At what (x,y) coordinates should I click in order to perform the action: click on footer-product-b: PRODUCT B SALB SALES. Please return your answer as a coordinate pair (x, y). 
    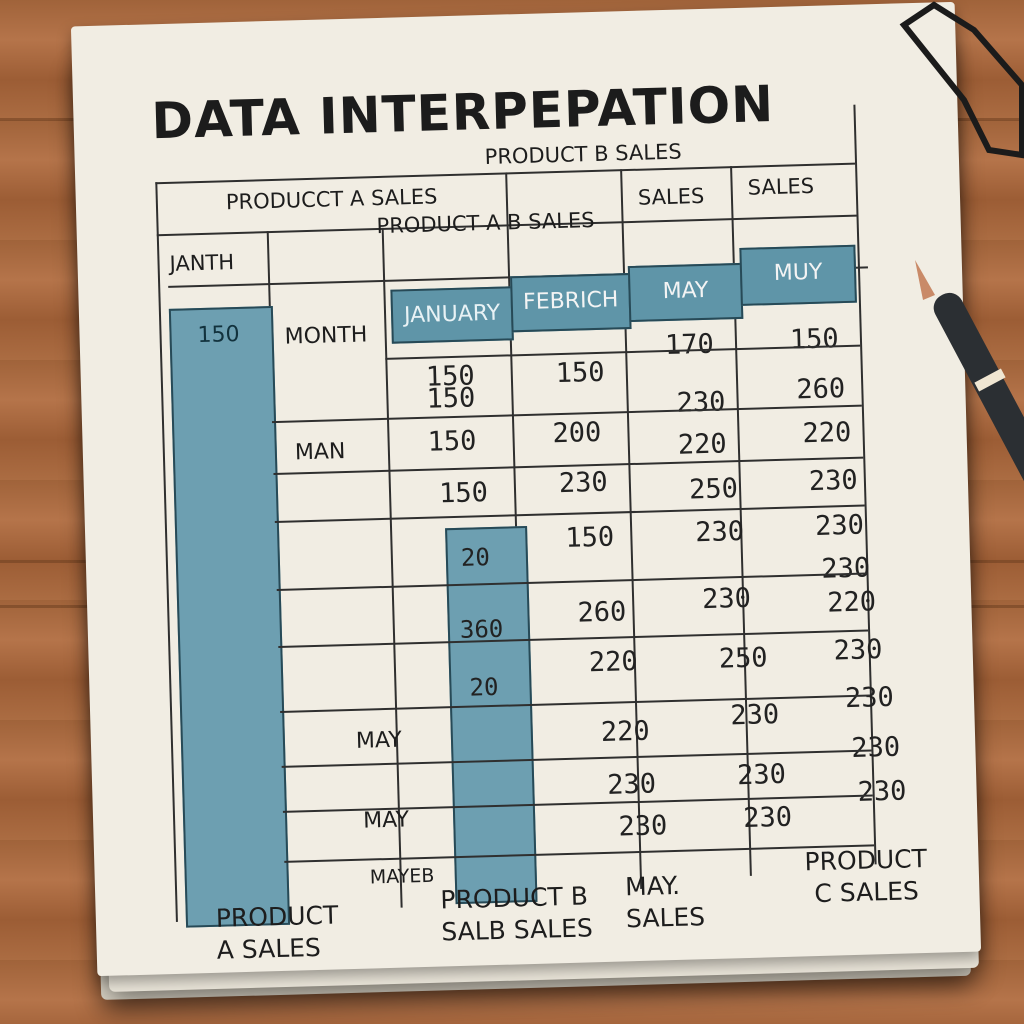
    Looking at the image, I should click on (517, 914).